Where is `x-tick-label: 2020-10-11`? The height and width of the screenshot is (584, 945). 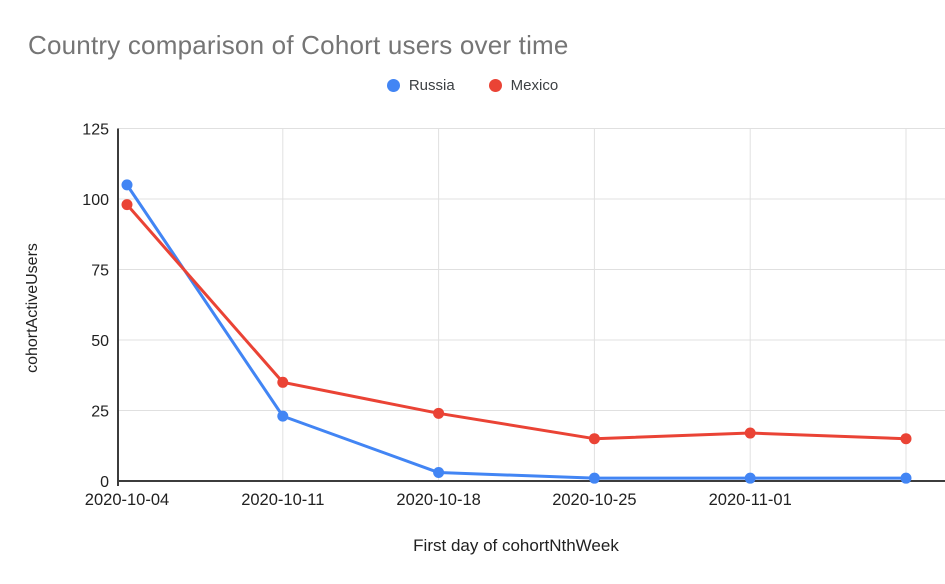 x-tick-label: 2020-10-11 is located at coordinates (282, 500).